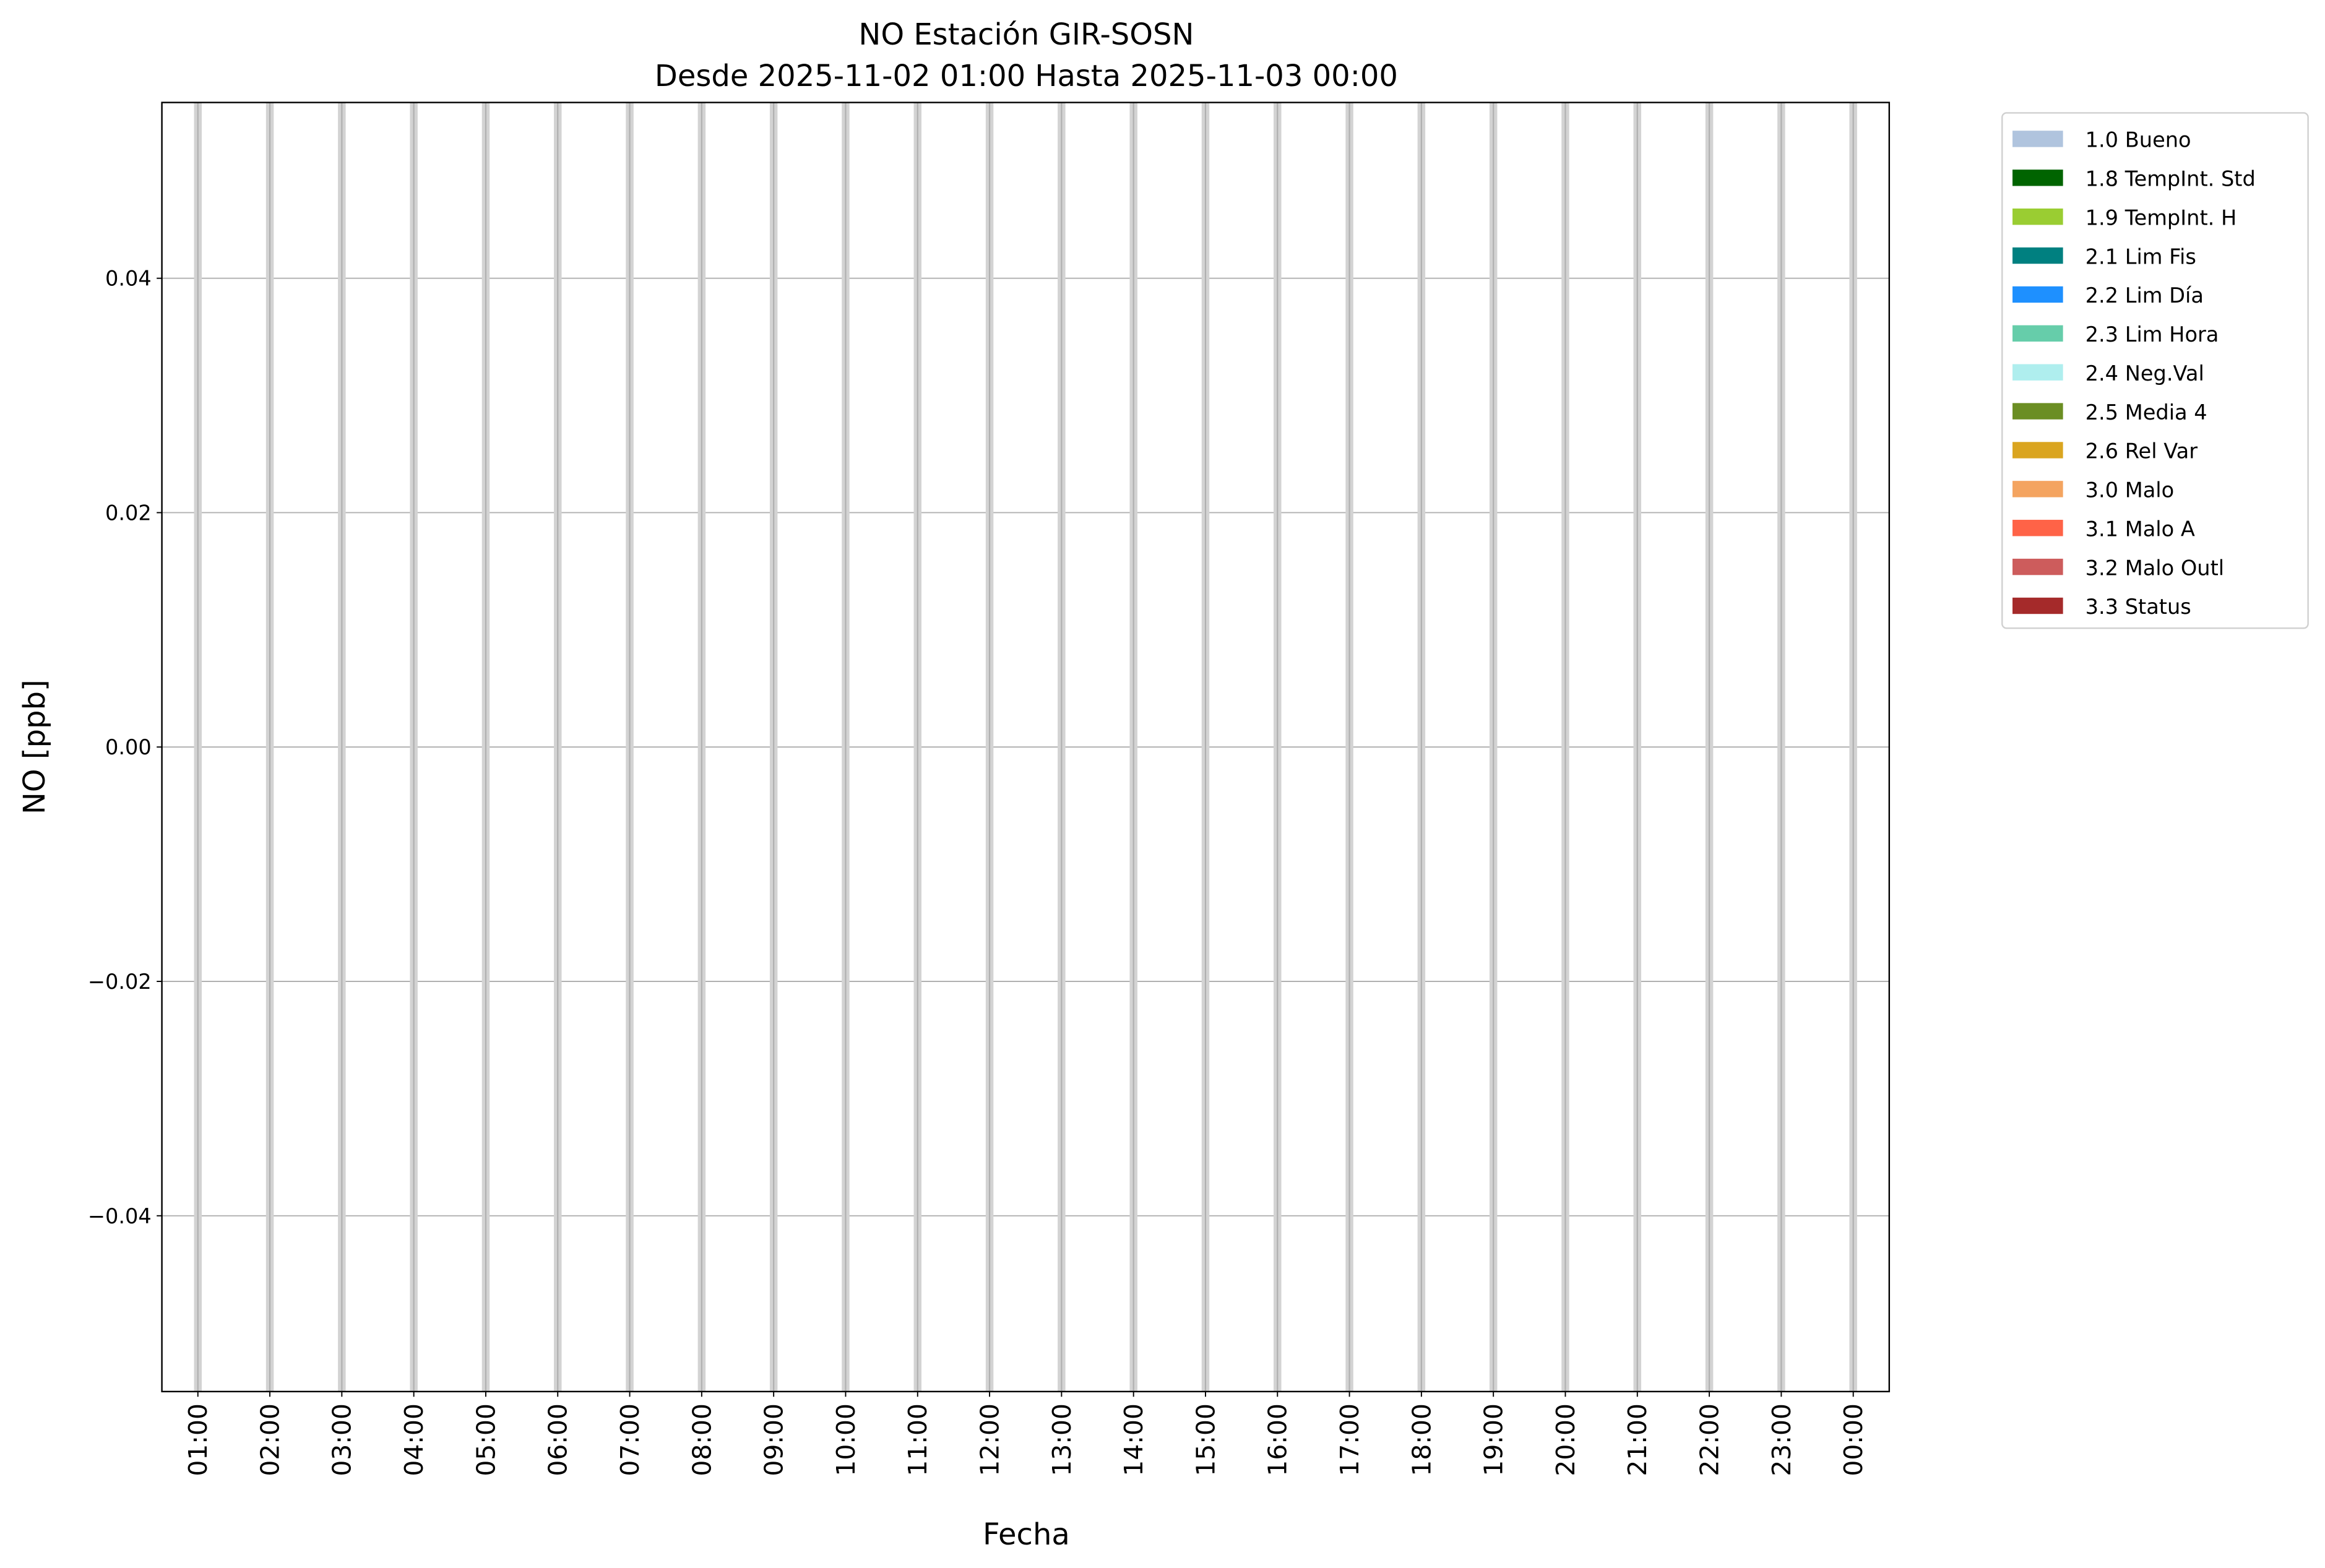  Describe the element at coordinates (270, 1439) in the screenshot. I see `x-tick-label: 02:00` at that location.